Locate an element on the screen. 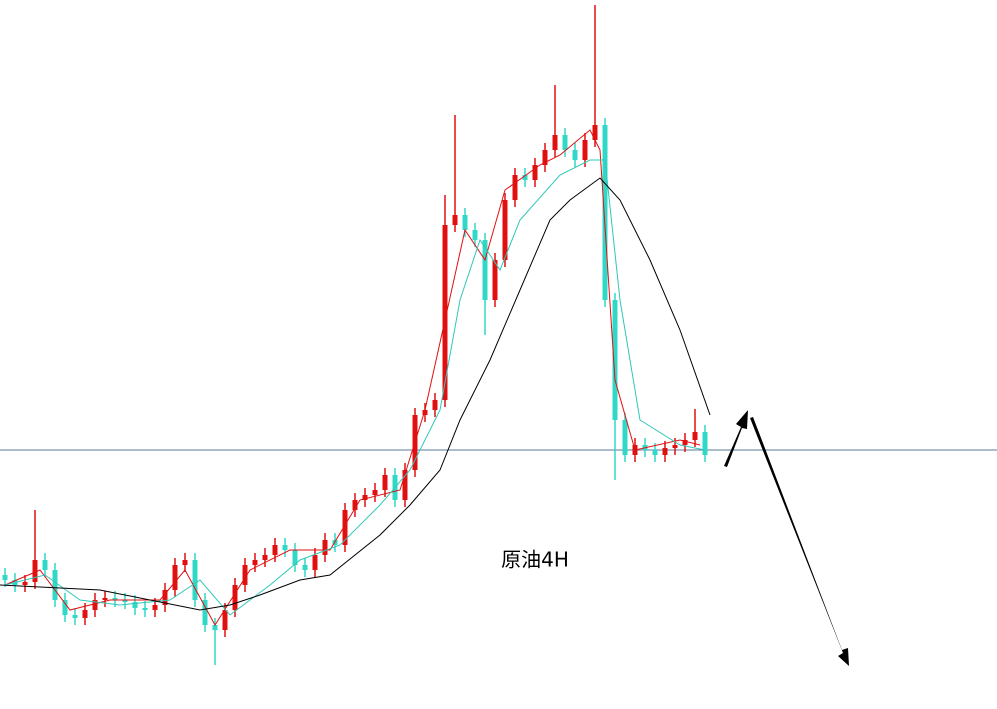  arrow-down is located at coordinates (799, 541).